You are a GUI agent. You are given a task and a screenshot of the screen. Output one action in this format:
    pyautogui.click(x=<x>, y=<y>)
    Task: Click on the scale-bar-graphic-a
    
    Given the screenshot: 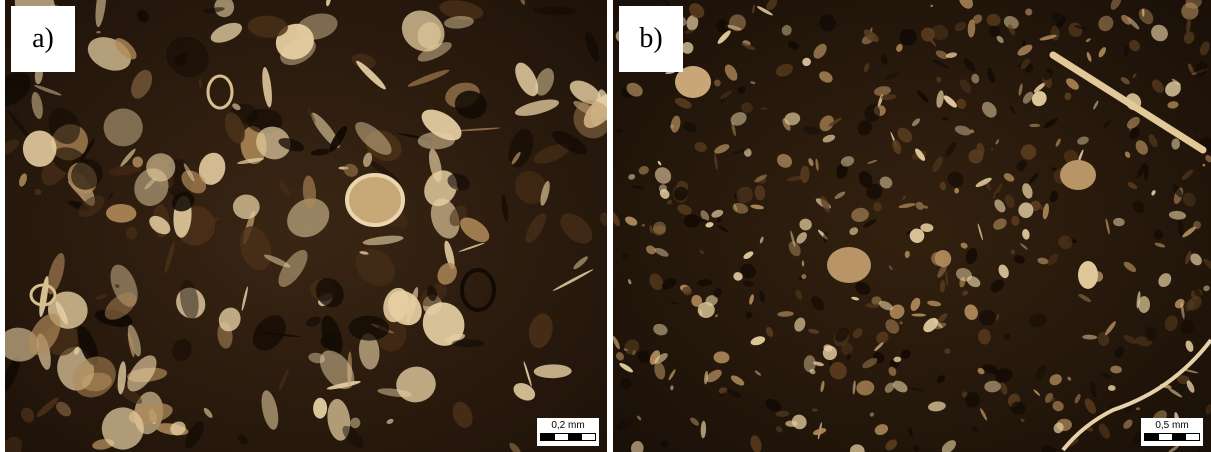 What is the action you would take?
    pyautogui.click(x=568, y=437)
    